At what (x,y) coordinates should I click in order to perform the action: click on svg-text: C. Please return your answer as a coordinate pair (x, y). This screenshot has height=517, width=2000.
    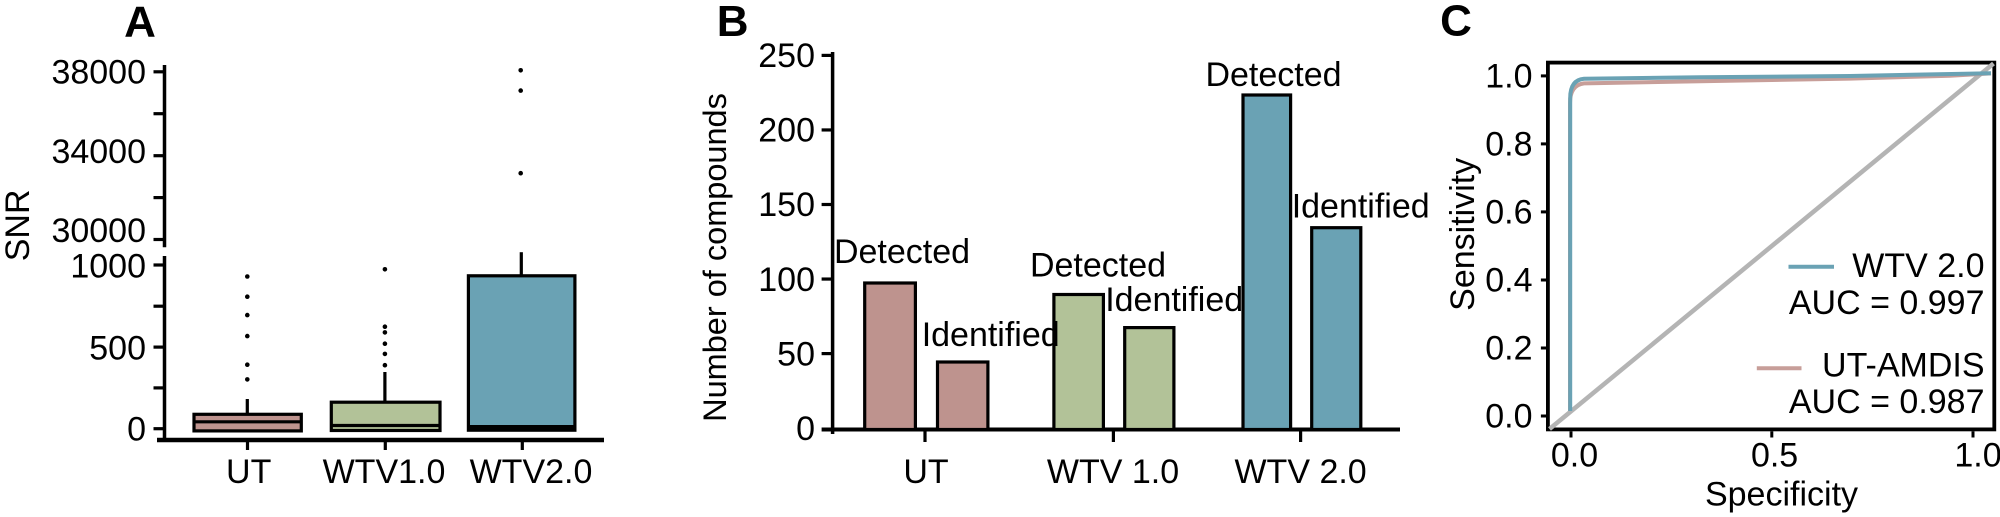
    Looking at the image, I should click on (1456, 23).